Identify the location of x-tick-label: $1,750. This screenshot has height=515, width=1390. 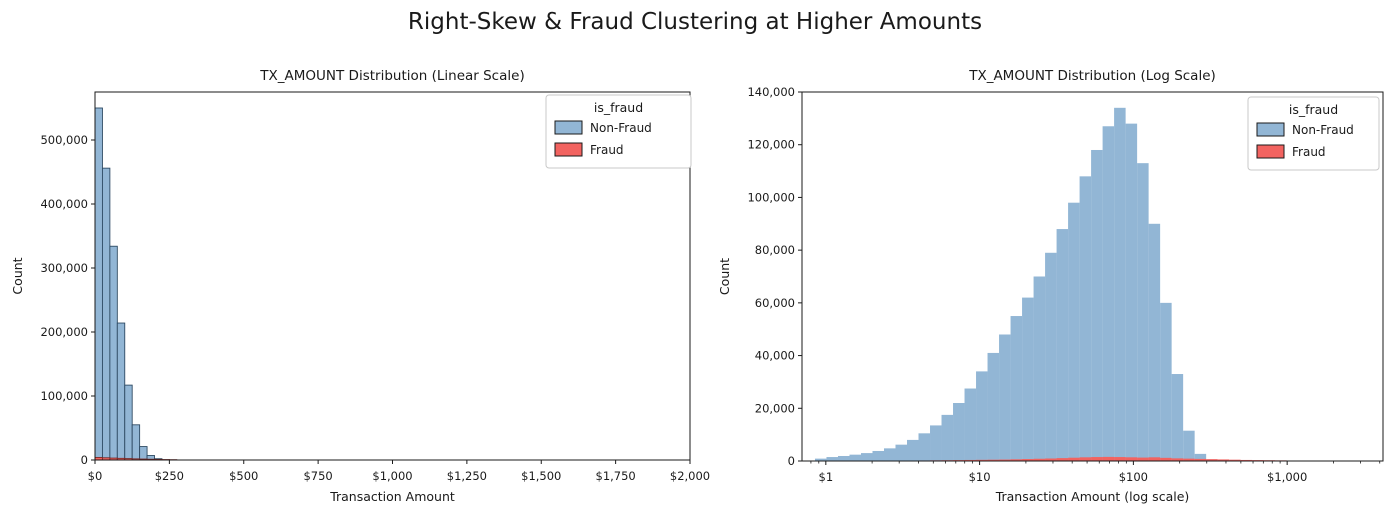
(616, 476).